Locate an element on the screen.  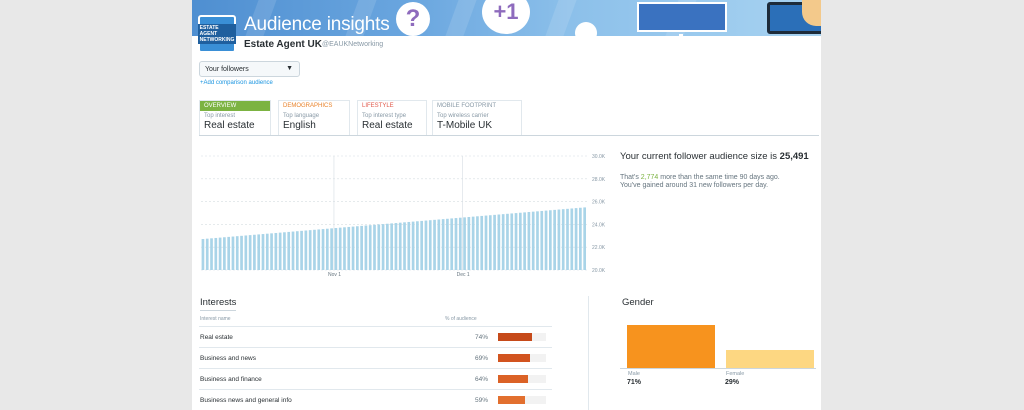
tab-value: T-Mobile UK is located at coordinates (465, 125).